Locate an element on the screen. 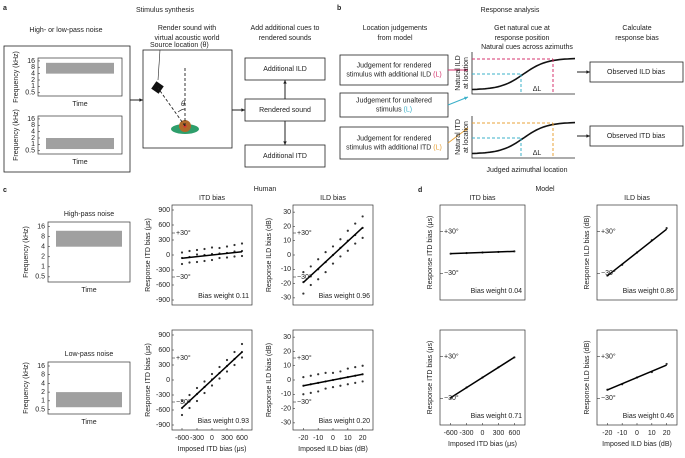  column-header: rendered sounds is located at coordinates (285, 38).